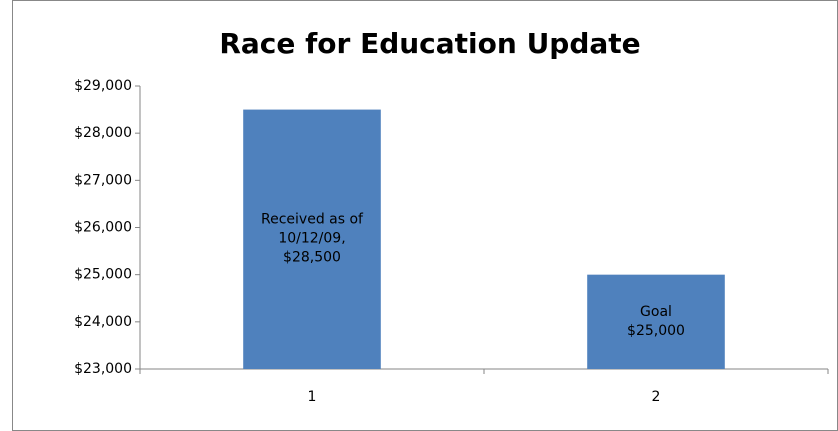 This screenshot has width=838, height=431. Describe the element at coordinates (103, 133) in the screenshot. I see `y-tick-label: $28,000` at that location.